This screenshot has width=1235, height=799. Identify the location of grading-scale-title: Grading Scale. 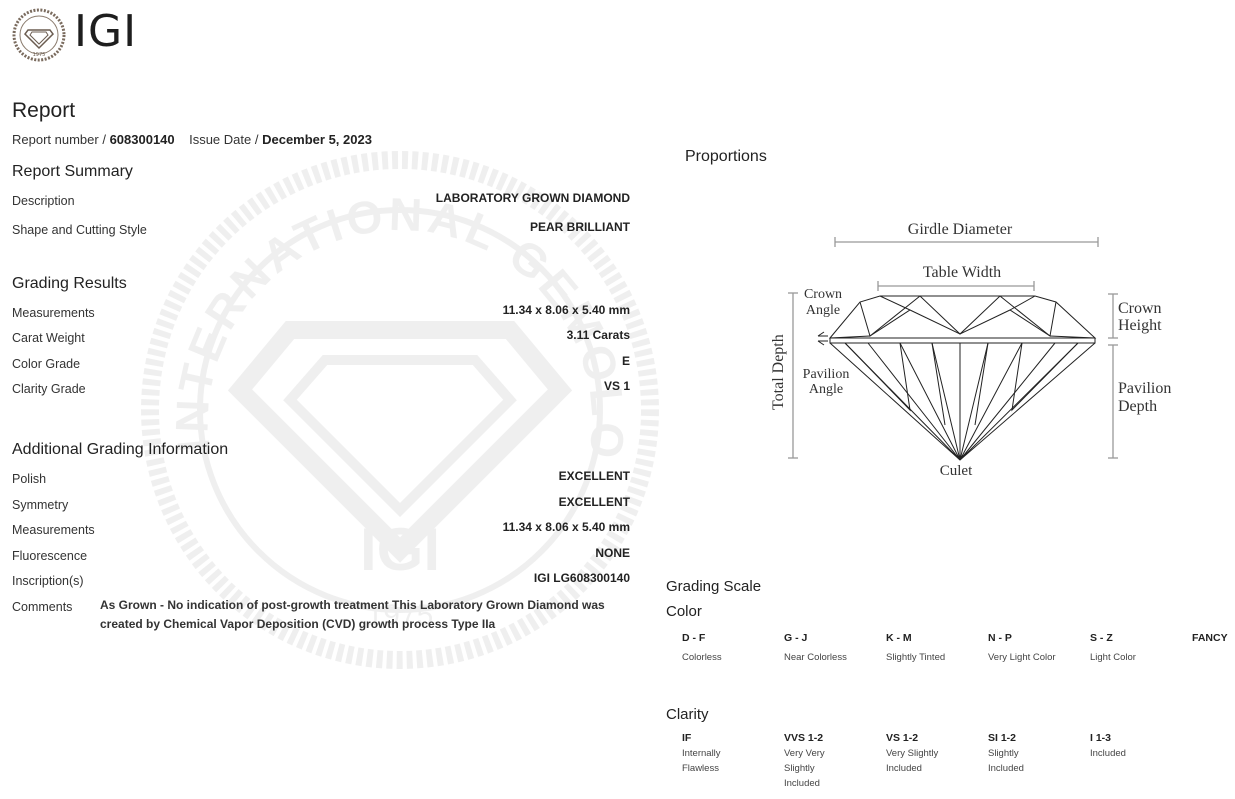
(714, 586).